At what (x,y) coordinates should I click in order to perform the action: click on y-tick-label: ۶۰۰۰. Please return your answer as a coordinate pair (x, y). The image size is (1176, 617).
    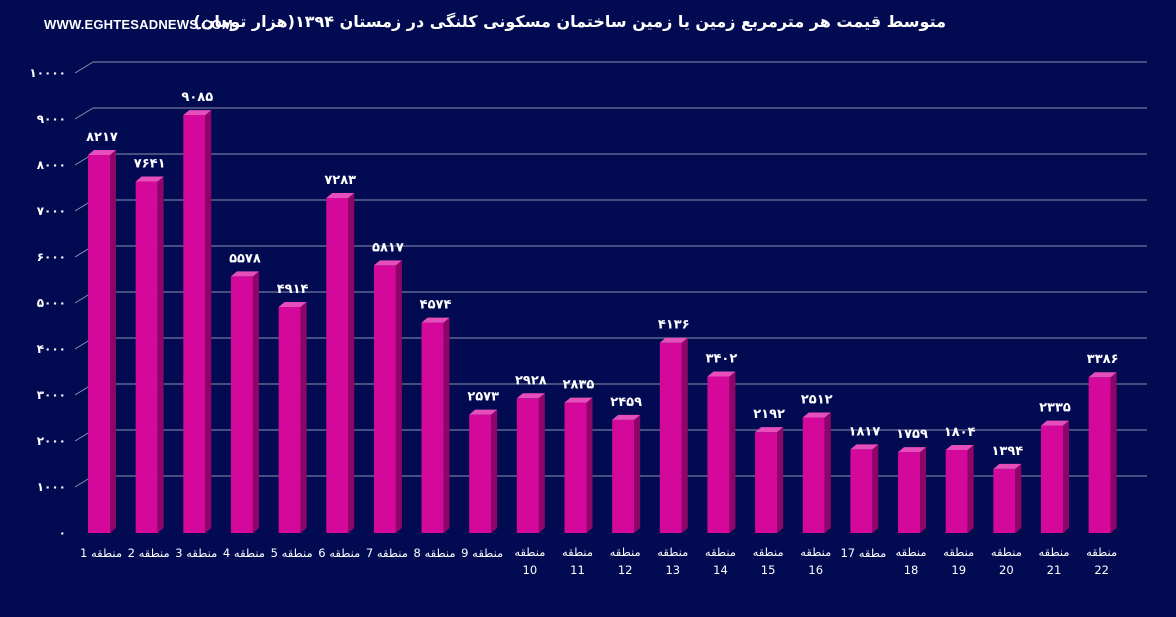
    Looking at the image, I should click on (51, 257).